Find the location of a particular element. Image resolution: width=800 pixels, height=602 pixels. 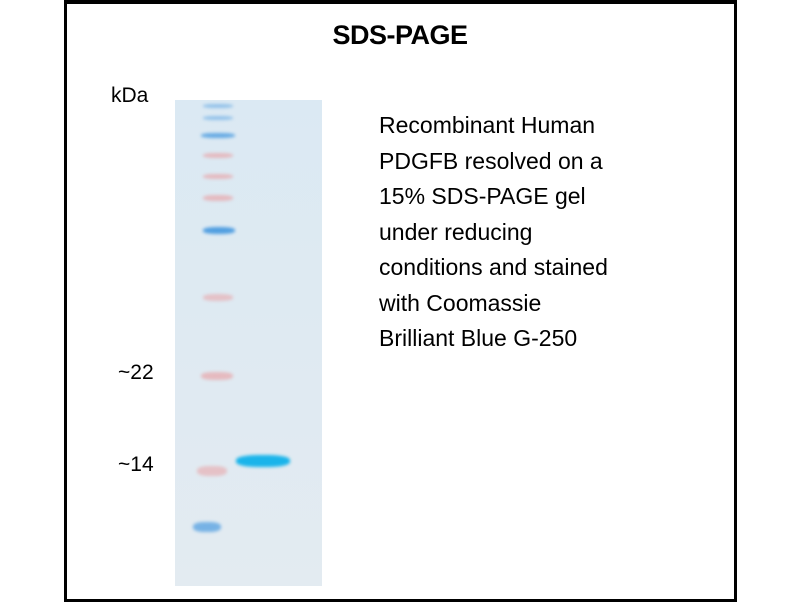

sample-band is located at coordinates (263, 461).